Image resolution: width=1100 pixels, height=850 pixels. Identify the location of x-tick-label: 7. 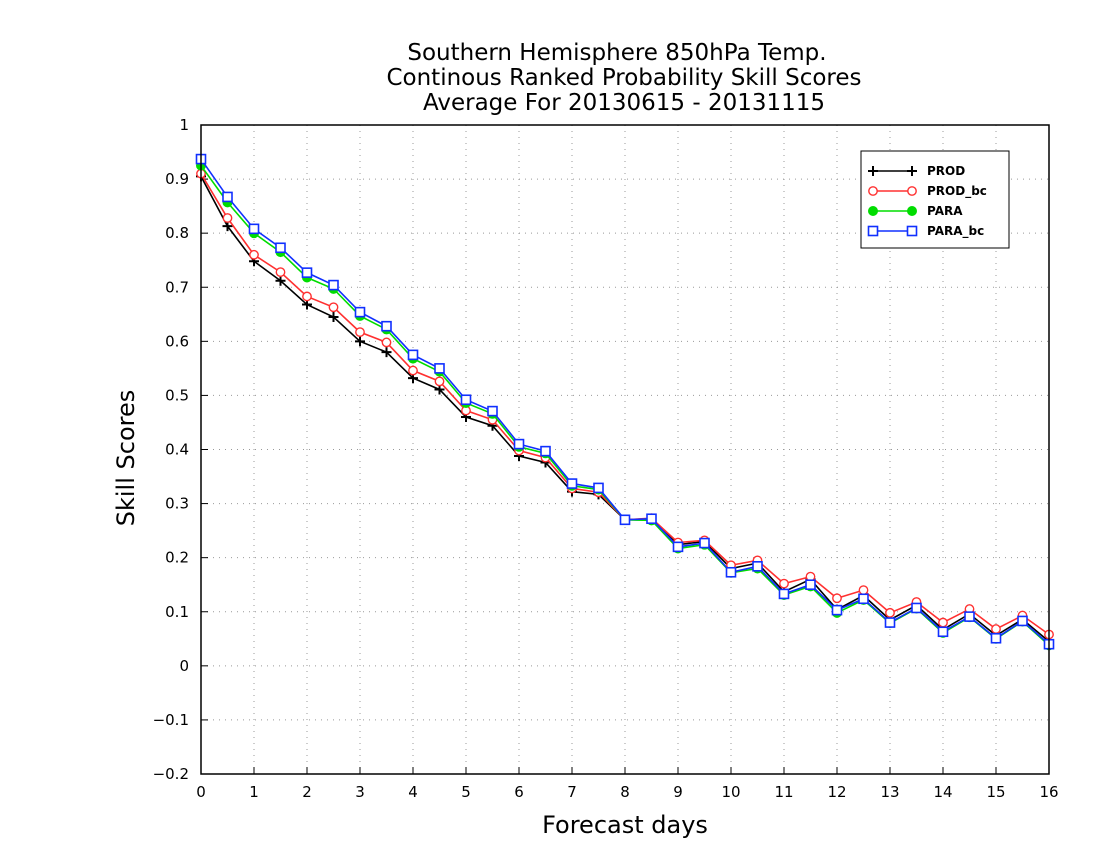
(572, 792).